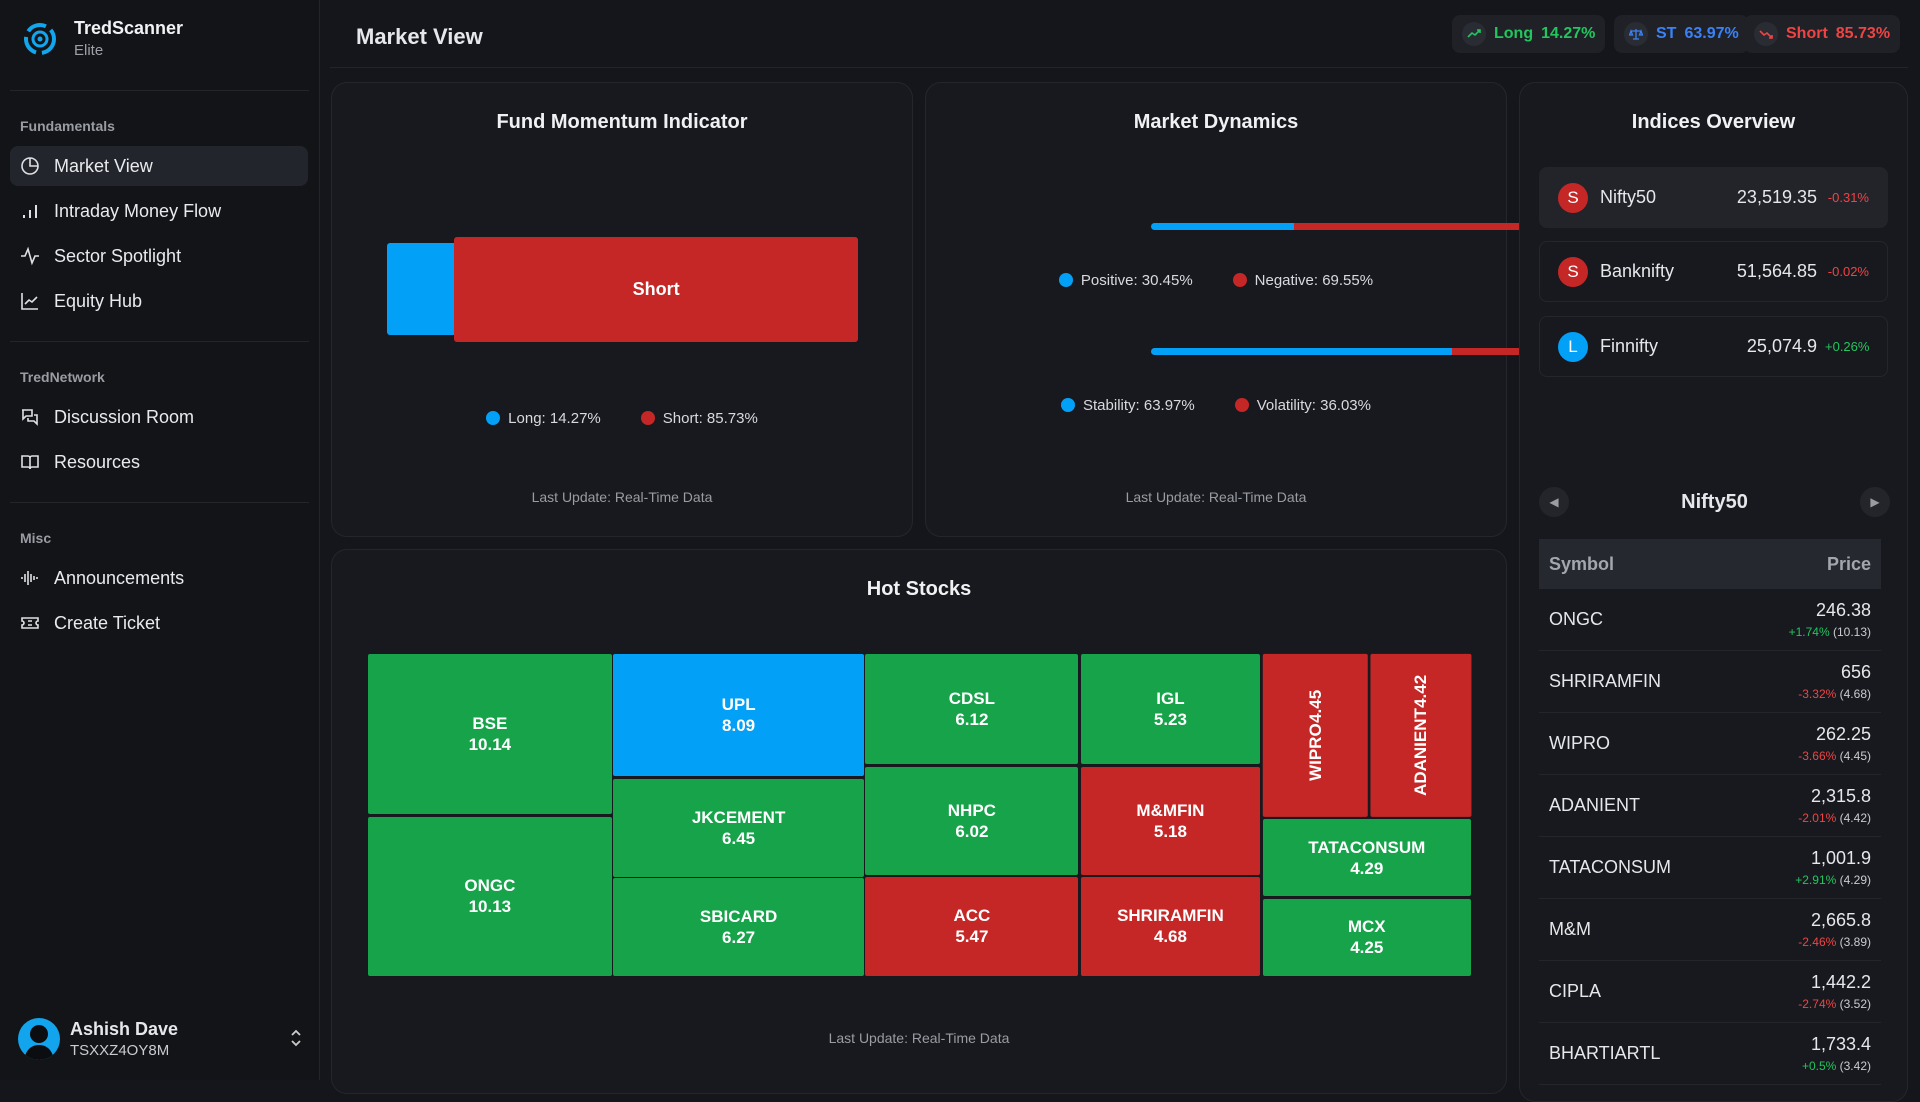 The image size is (1920, 1102). Describe the element at coordinates (490, 724) in the screenshot. I see `cell-symbol: BSE` at that location.